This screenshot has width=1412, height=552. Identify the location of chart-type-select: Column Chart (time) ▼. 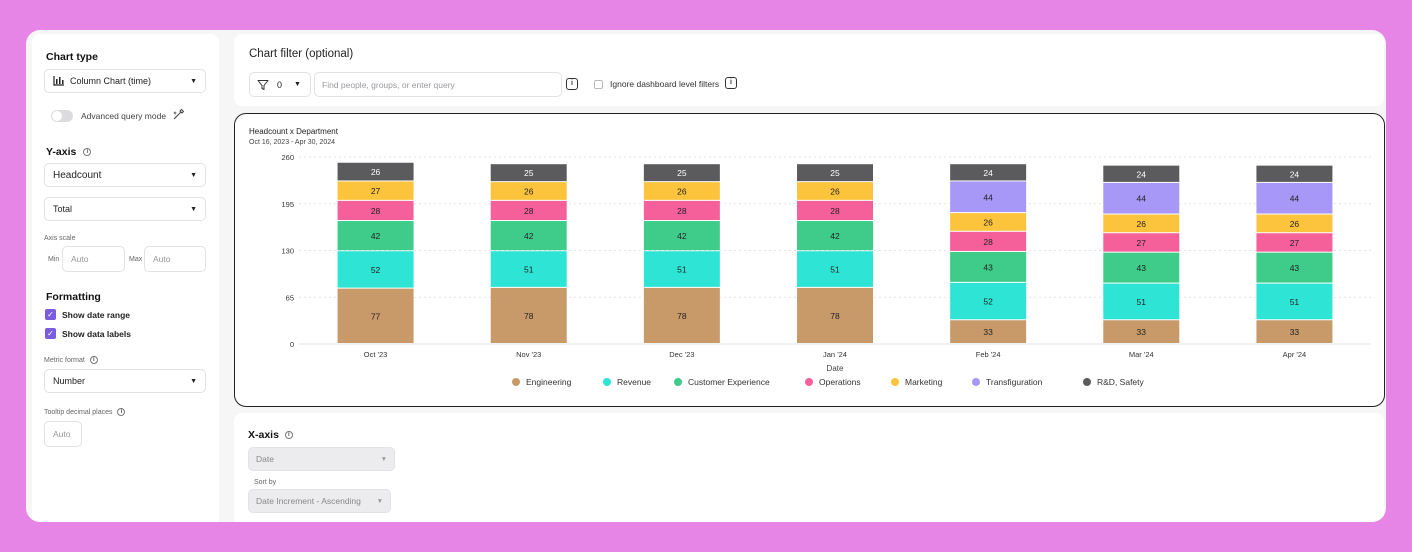
(125, 81).